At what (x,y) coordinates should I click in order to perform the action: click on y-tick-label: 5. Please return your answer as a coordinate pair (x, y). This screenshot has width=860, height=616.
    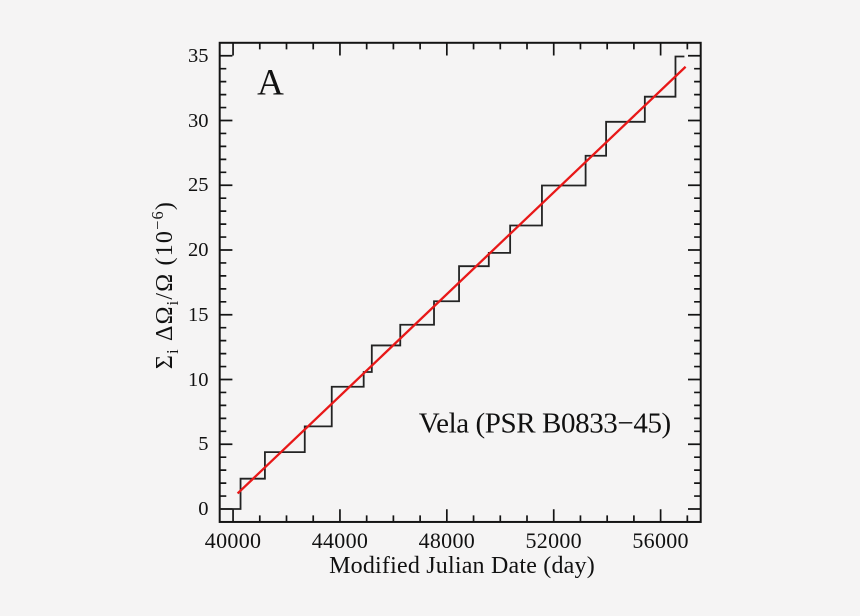
    Looking at the image, I should click on (203, 444).